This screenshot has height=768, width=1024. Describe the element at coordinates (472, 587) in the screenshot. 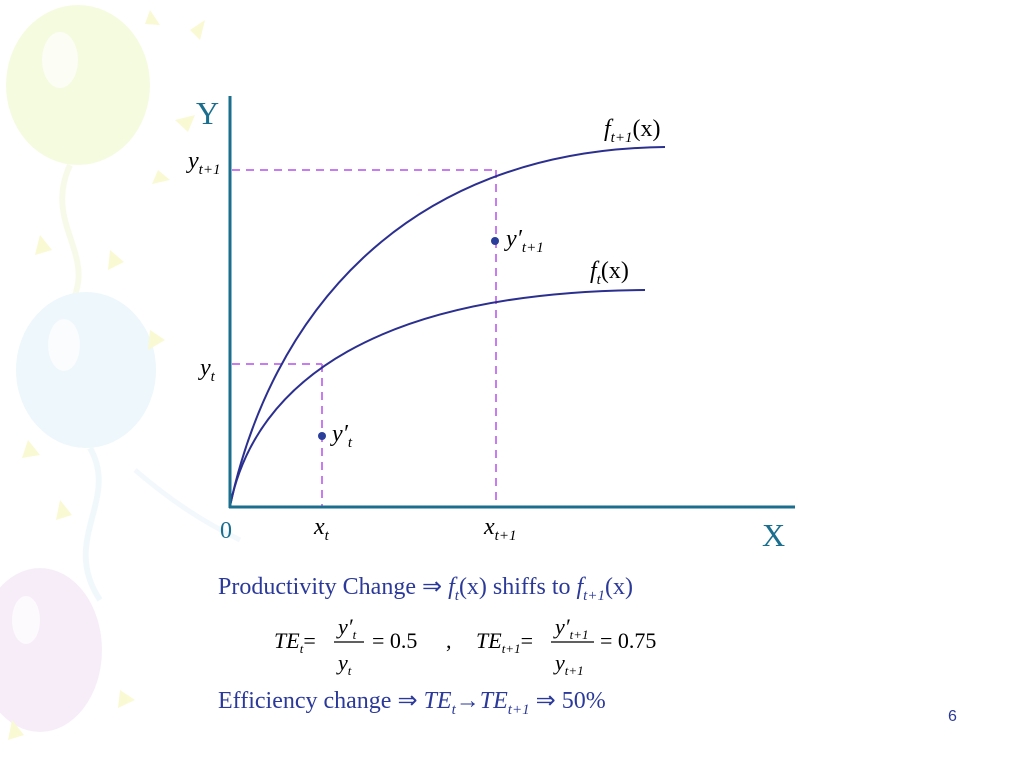

I see `f-argument: (x)` at that location.